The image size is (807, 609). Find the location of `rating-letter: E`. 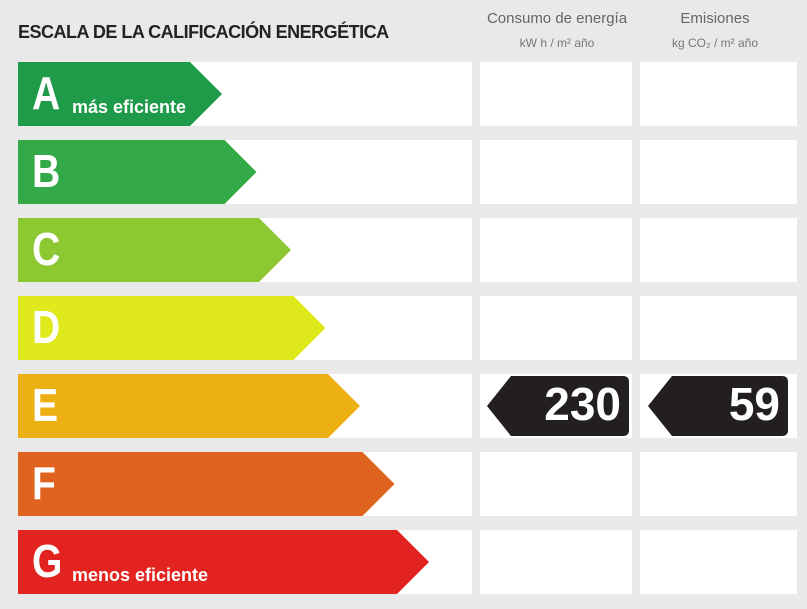

rating-letter: E is located at coordinates (45, 406).